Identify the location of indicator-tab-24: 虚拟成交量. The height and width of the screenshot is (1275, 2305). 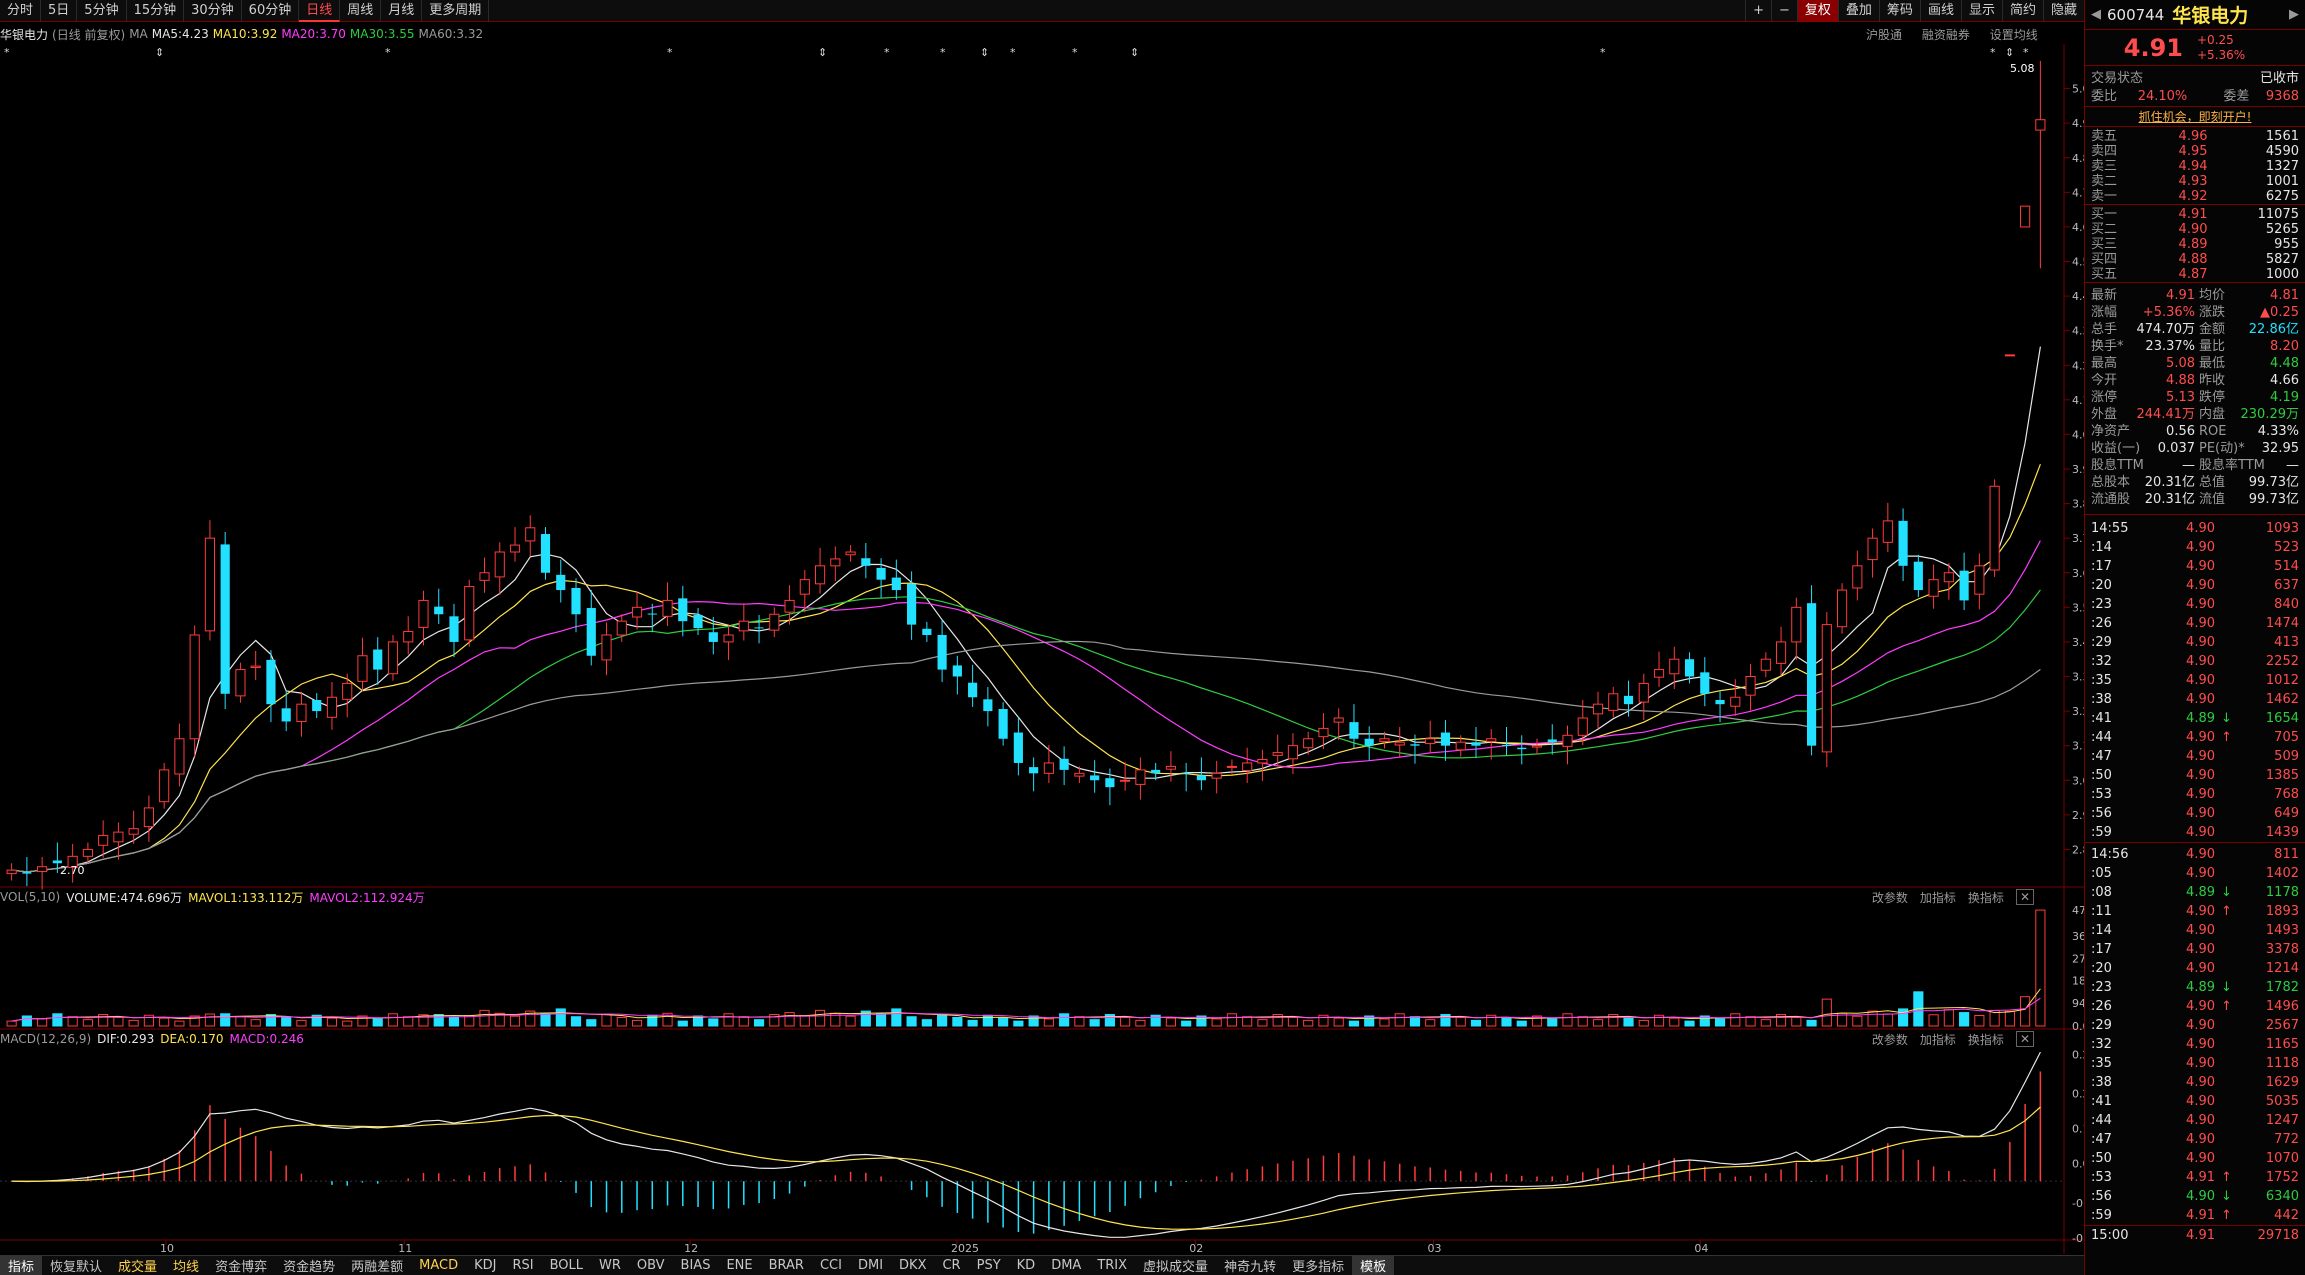
(1176, 1267).